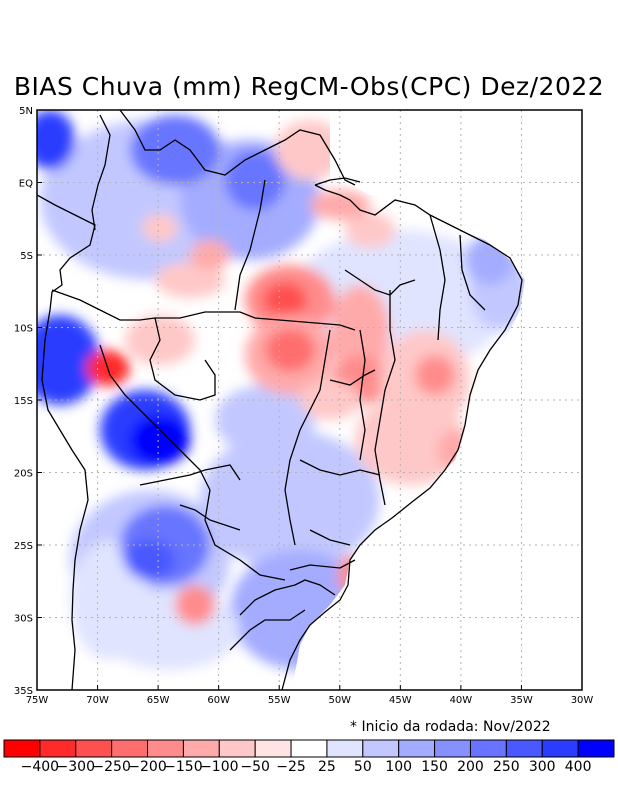  I want to click on colorbar-label: −150, so click(183, 767).